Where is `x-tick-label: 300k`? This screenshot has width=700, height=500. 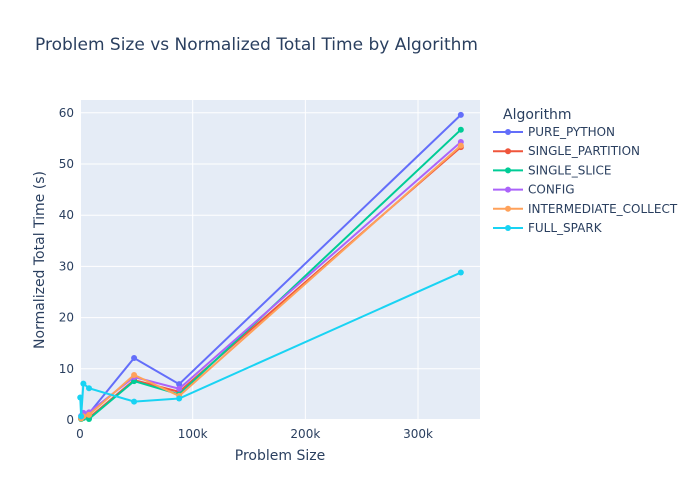
x-tick-label: 300k is located at coordinates (418, 434).